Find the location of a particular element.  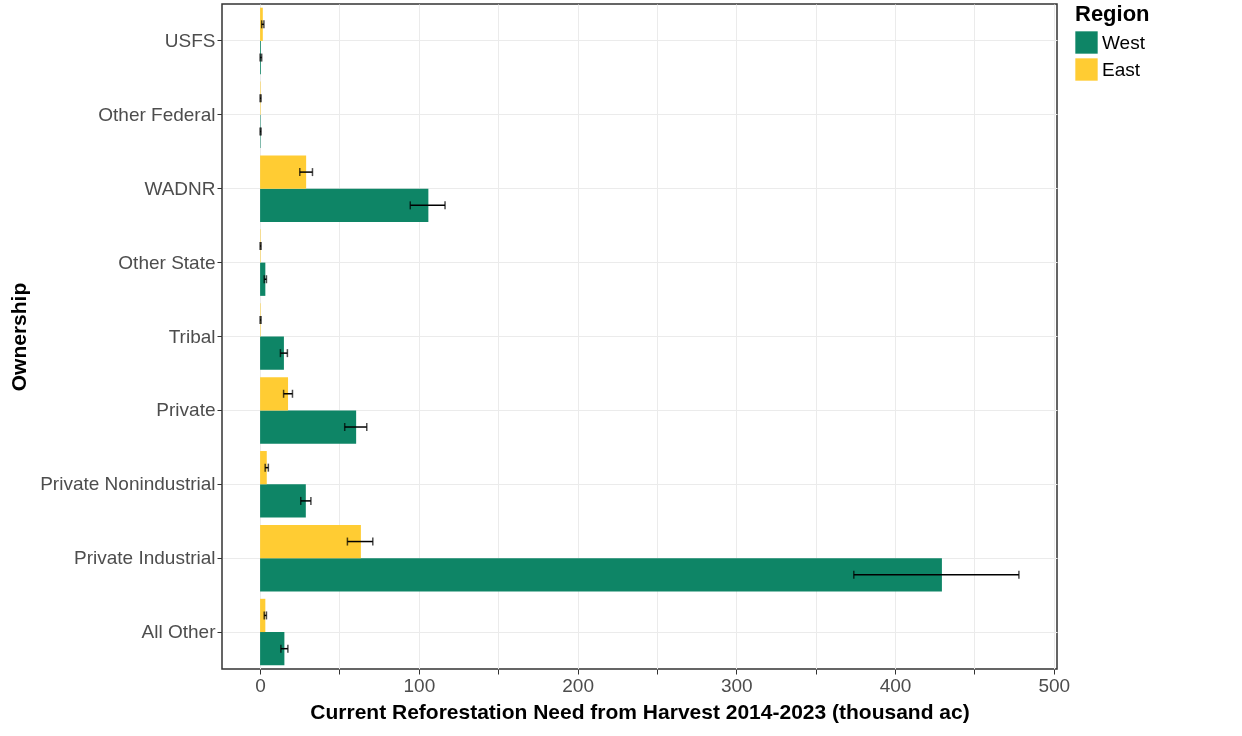

x-tick-label: 200 is located at coordinates (578, 685).